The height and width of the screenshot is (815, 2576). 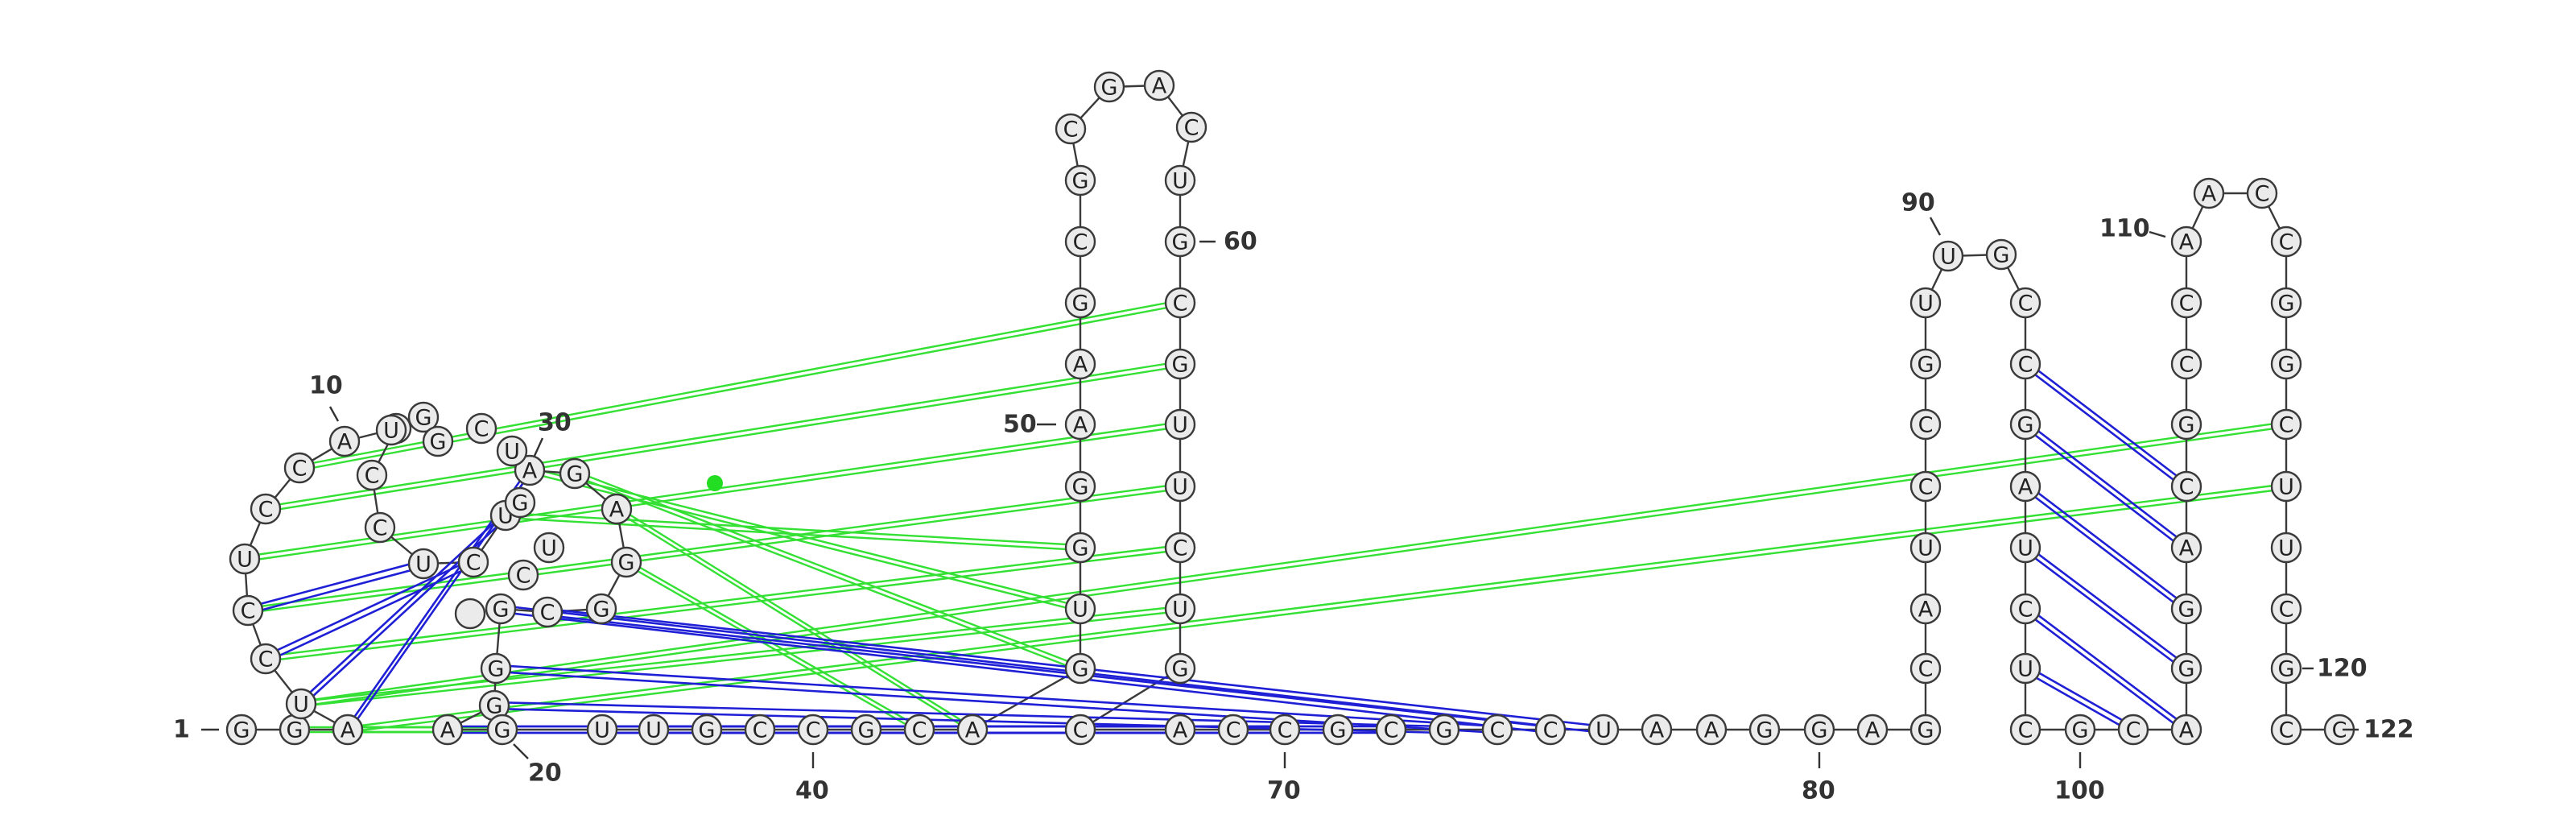 What do you see at coordinates (2079, 791) in the screenshot?
I see `label-100: 100` at bounding box center [2079, 791].